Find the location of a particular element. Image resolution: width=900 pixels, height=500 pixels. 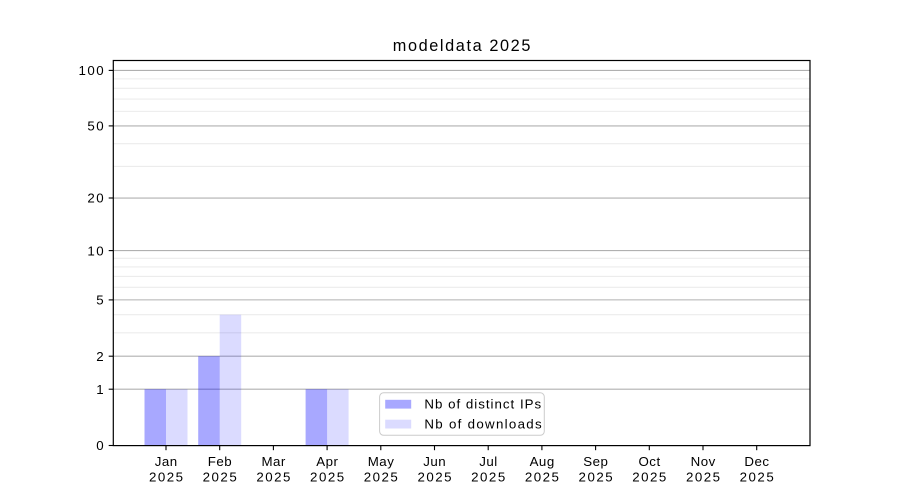

svg-text: Dec is located at coordinates (756, 461).